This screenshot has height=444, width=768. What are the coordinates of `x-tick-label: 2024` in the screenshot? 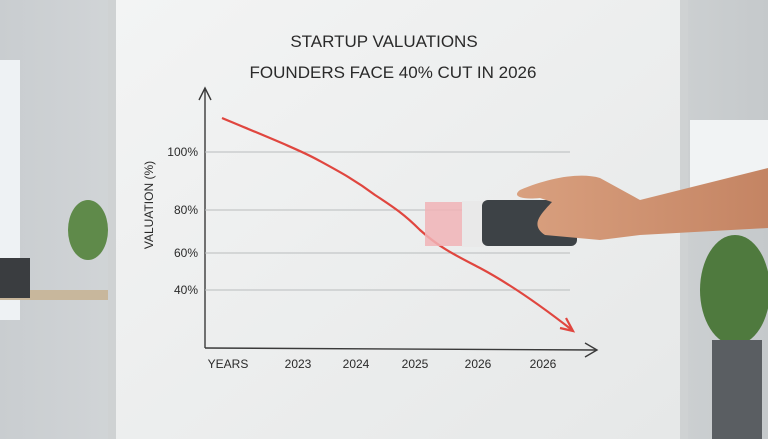 It's located at (356, 364).